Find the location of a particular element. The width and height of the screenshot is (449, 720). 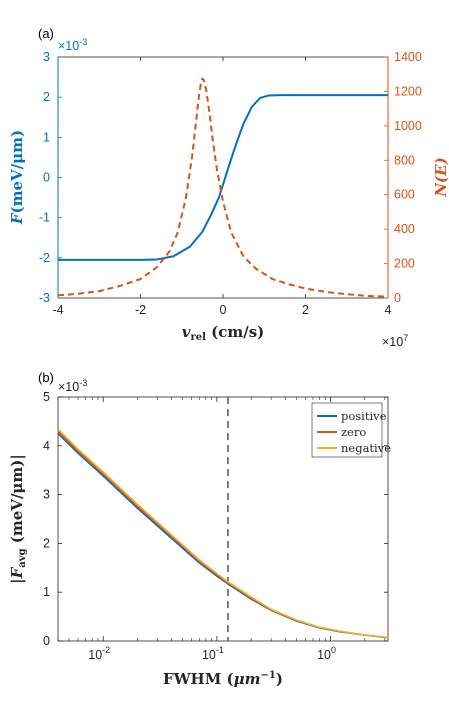

y-tick-label: 3 is located at coordinates (46, 495).